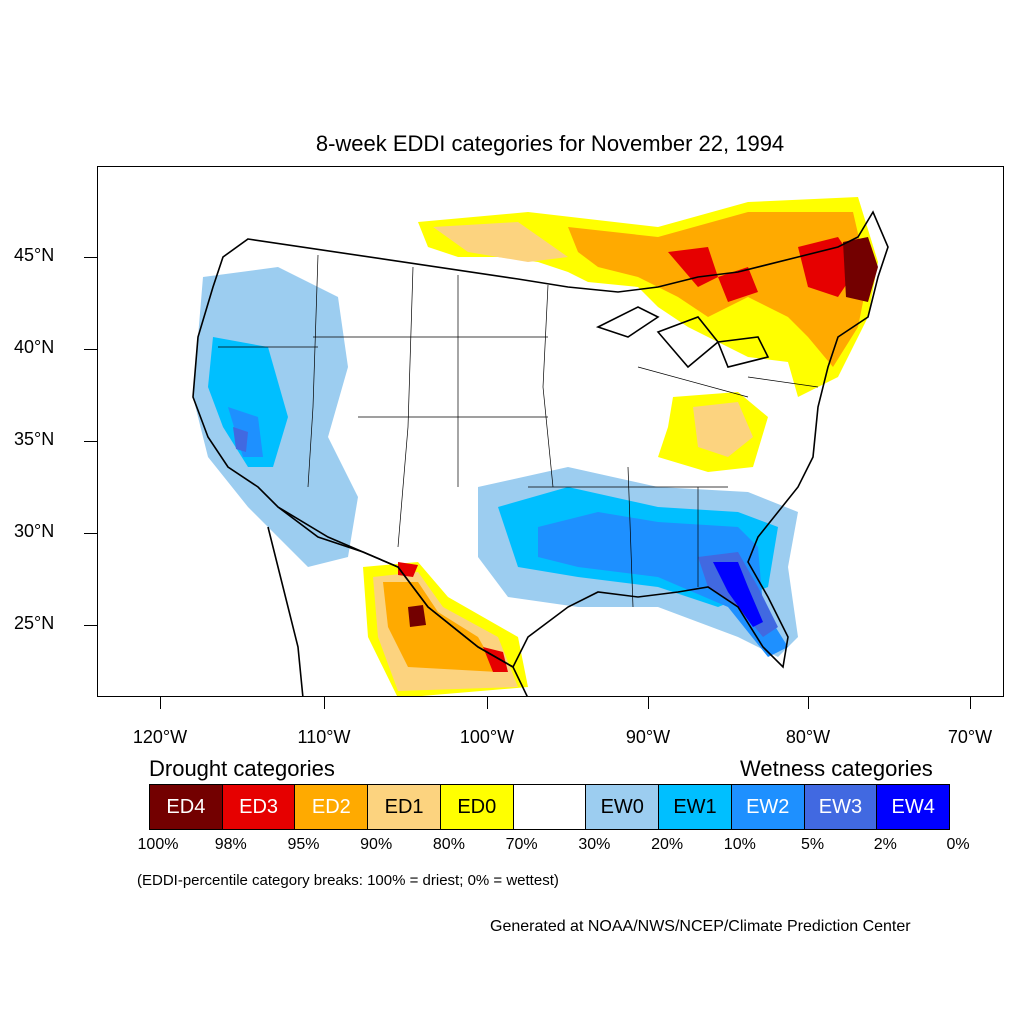  What do you see at coordinates (476, 807) in the screenshot?
I see `legend-category-ed0: ED0` at bounding box center [476, 807].